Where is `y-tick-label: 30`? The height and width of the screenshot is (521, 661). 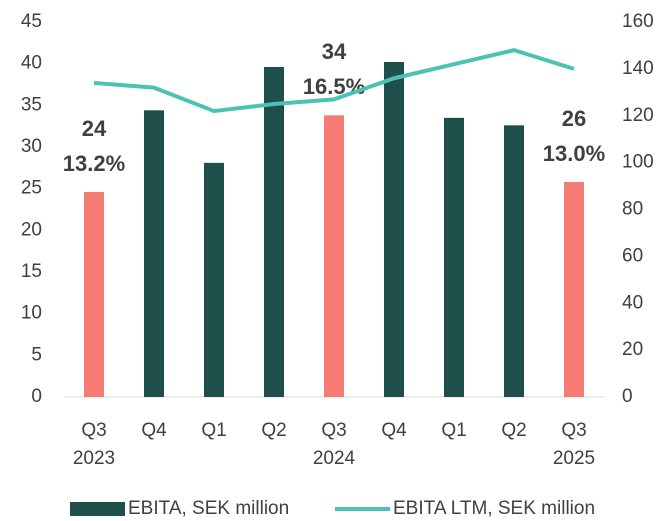
y-tick-label: 30 is located at coordinates (31, 146).